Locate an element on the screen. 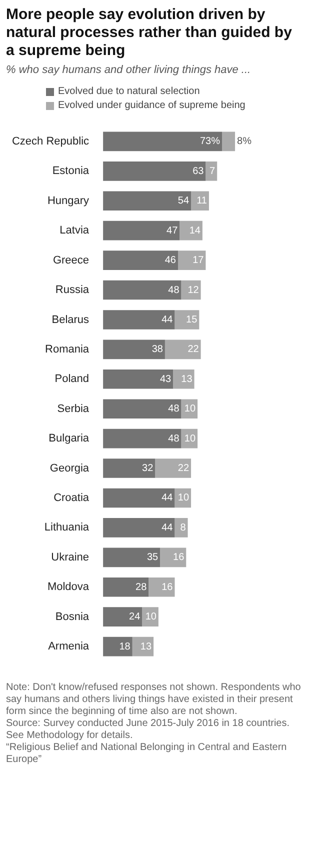  data-label: 63 is located at coordinates (198, 171).